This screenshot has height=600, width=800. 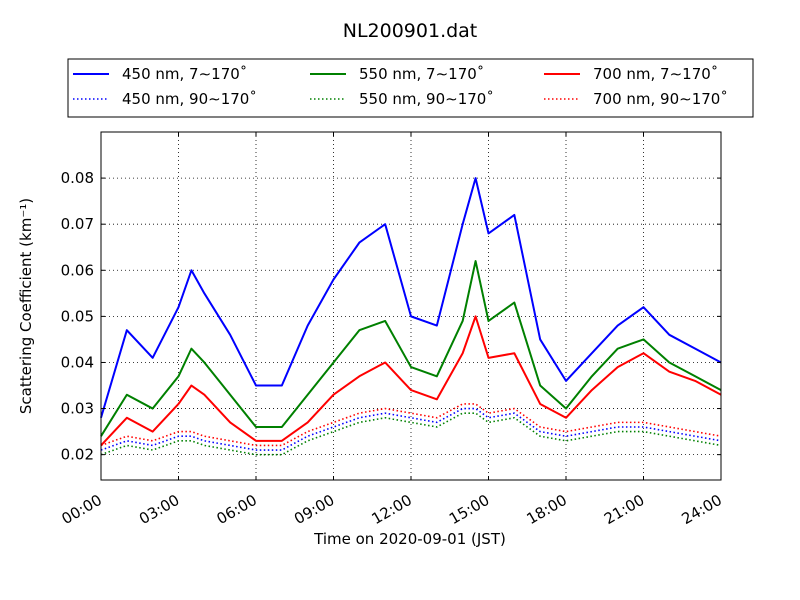 I want to click on legend-label: 450 nm, 7∼170˚, so click(x=184, y=74).